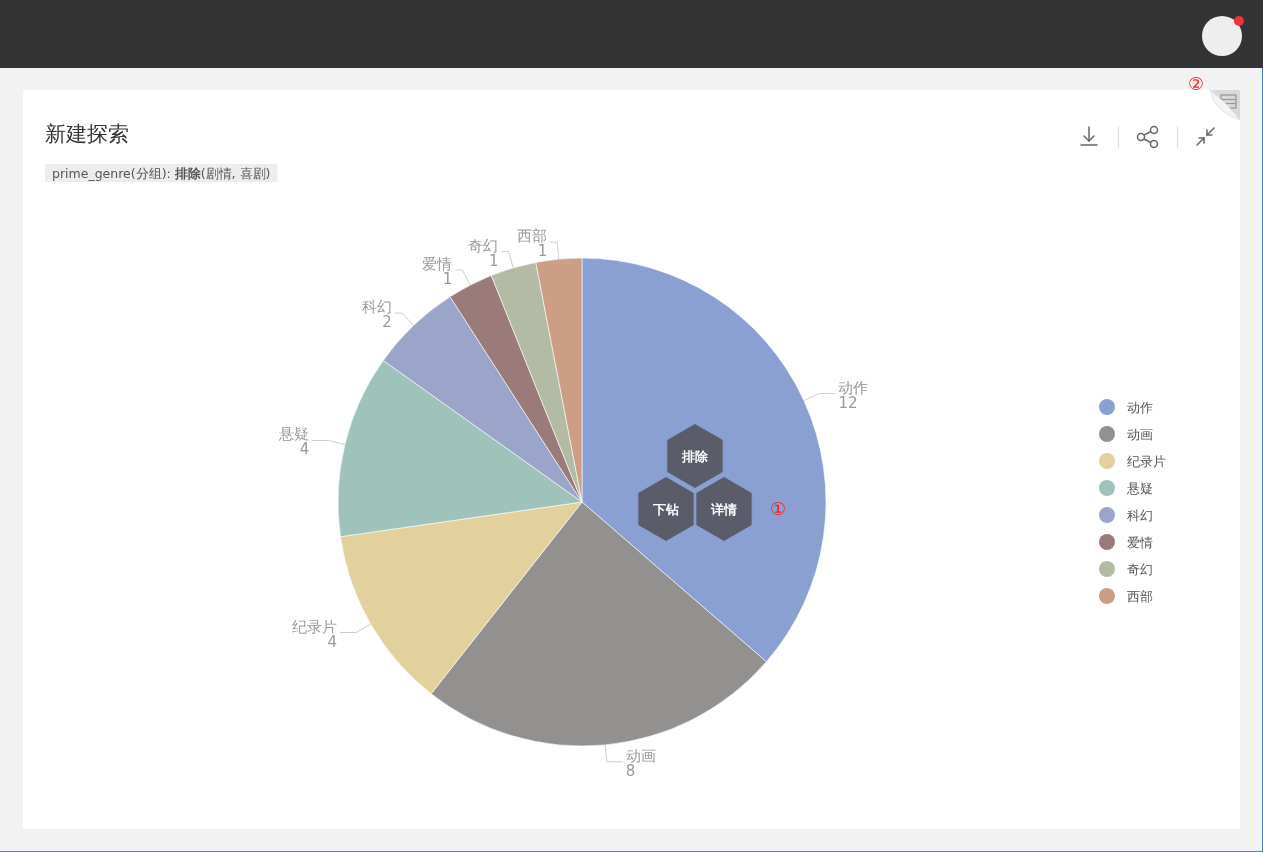 Image resolution: width=1263 pixels, height=852 pixels. I want to click on legend-label: 纪录片, so click(1146, 461).